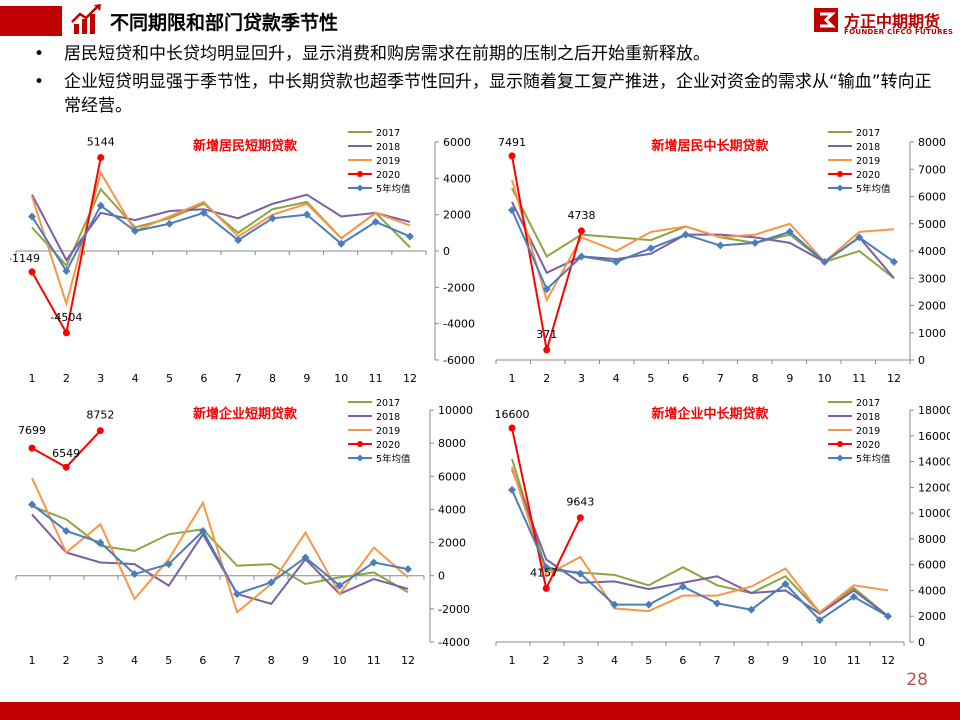  I want to click on data-label: 7699, so click(32, 430).